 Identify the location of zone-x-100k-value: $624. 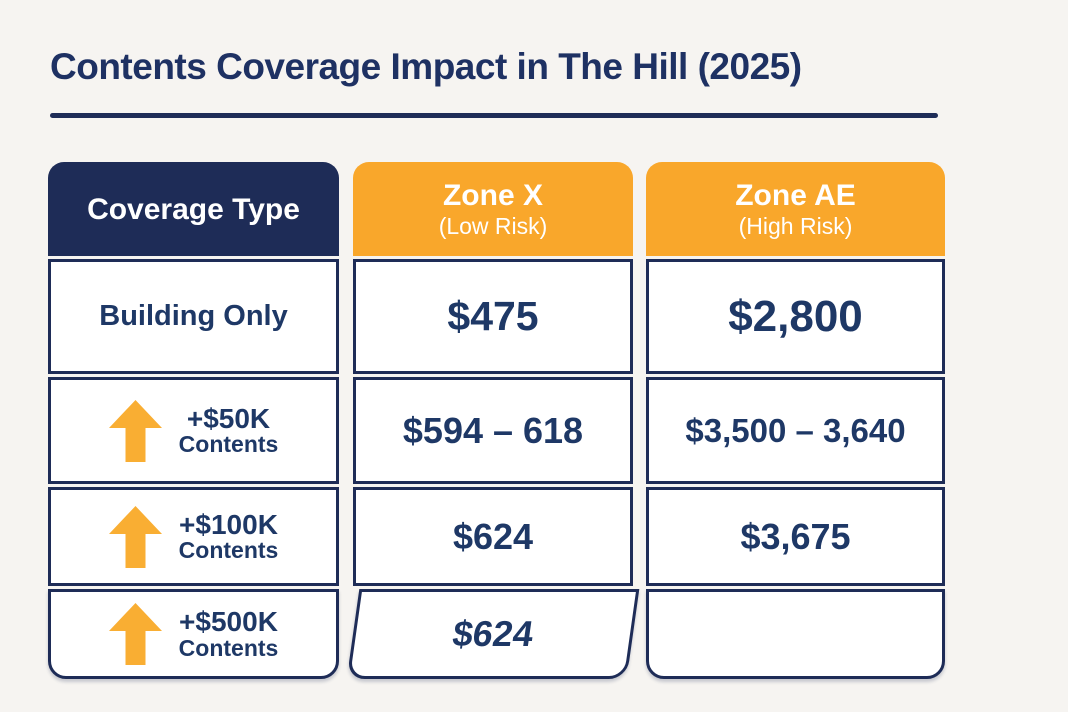
(493, 536).